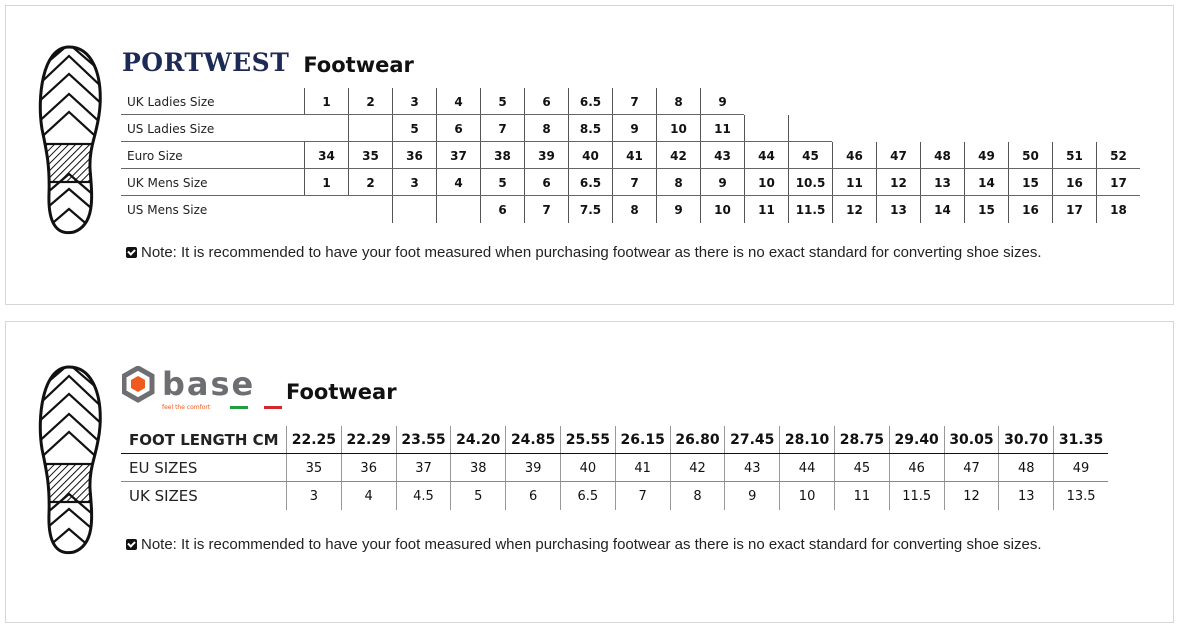  I want to click on size-cell: 6.5, so click(587, 496).